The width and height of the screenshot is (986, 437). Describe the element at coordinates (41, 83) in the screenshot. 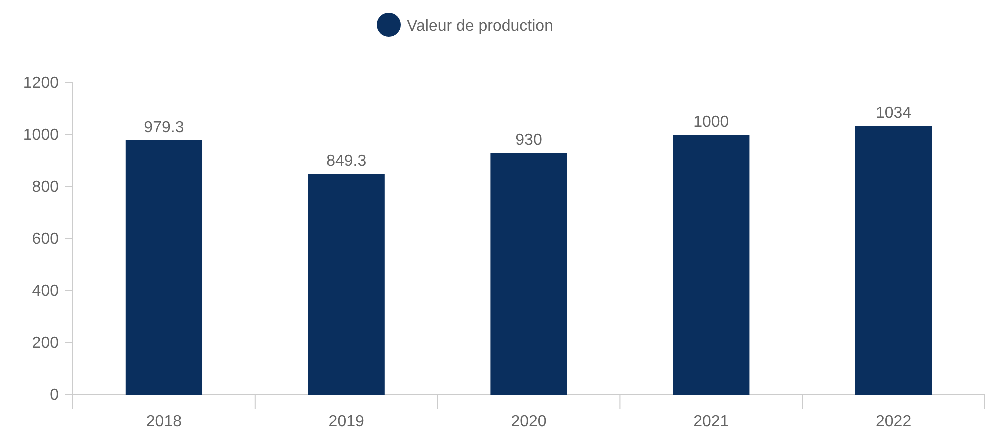

I see `y-tick-label: 1200` at that location.